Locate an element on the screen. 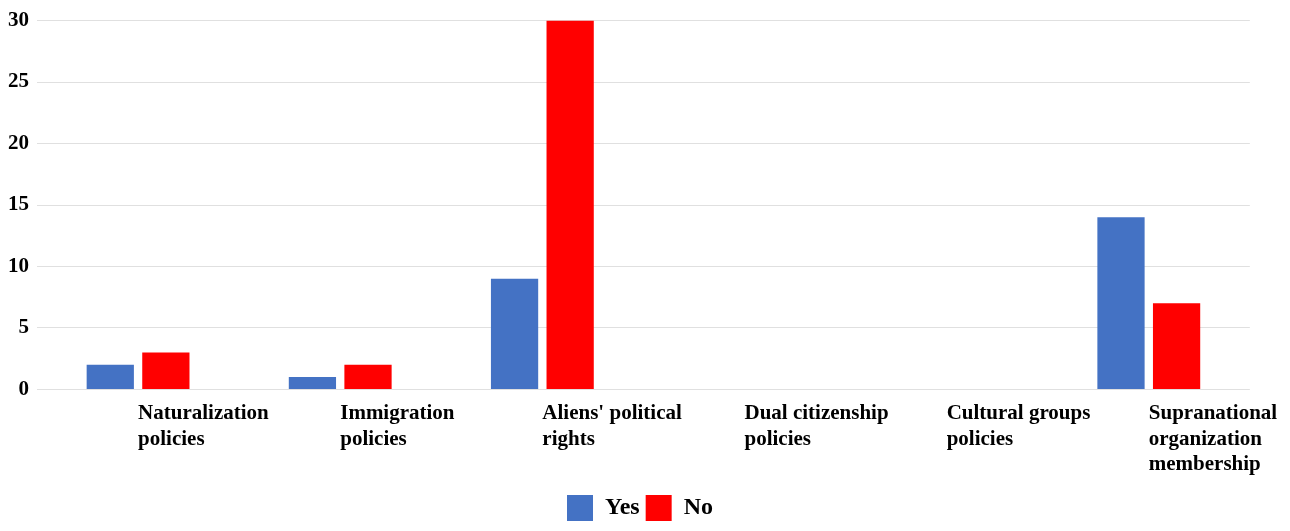 Image resolution: width=1290 pixels, height=531 pixels. x-tick-label: Aliens' political rights is located at coordinates (612, 425).